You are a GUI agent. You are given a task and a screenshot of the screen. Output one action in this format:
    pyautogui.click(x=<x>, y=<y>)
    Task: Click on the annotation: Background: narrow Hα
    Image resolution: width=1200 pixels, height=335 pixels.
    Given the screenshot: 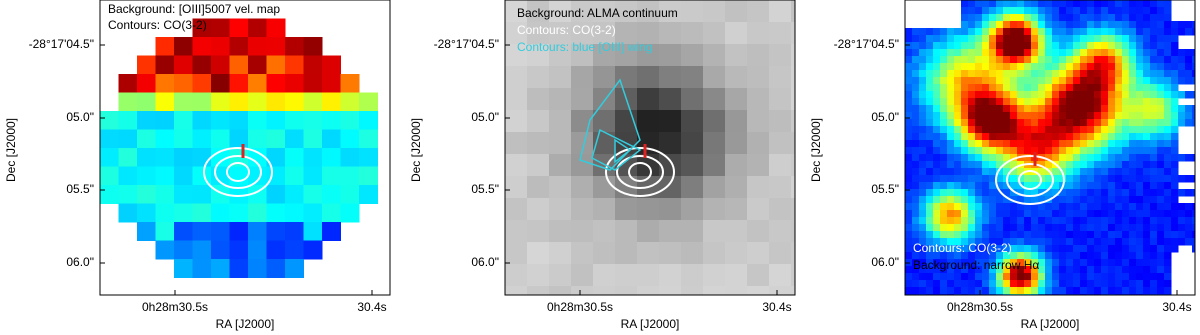 What is the action you would take?
    pyautogui.click(x=976, y=265)
    